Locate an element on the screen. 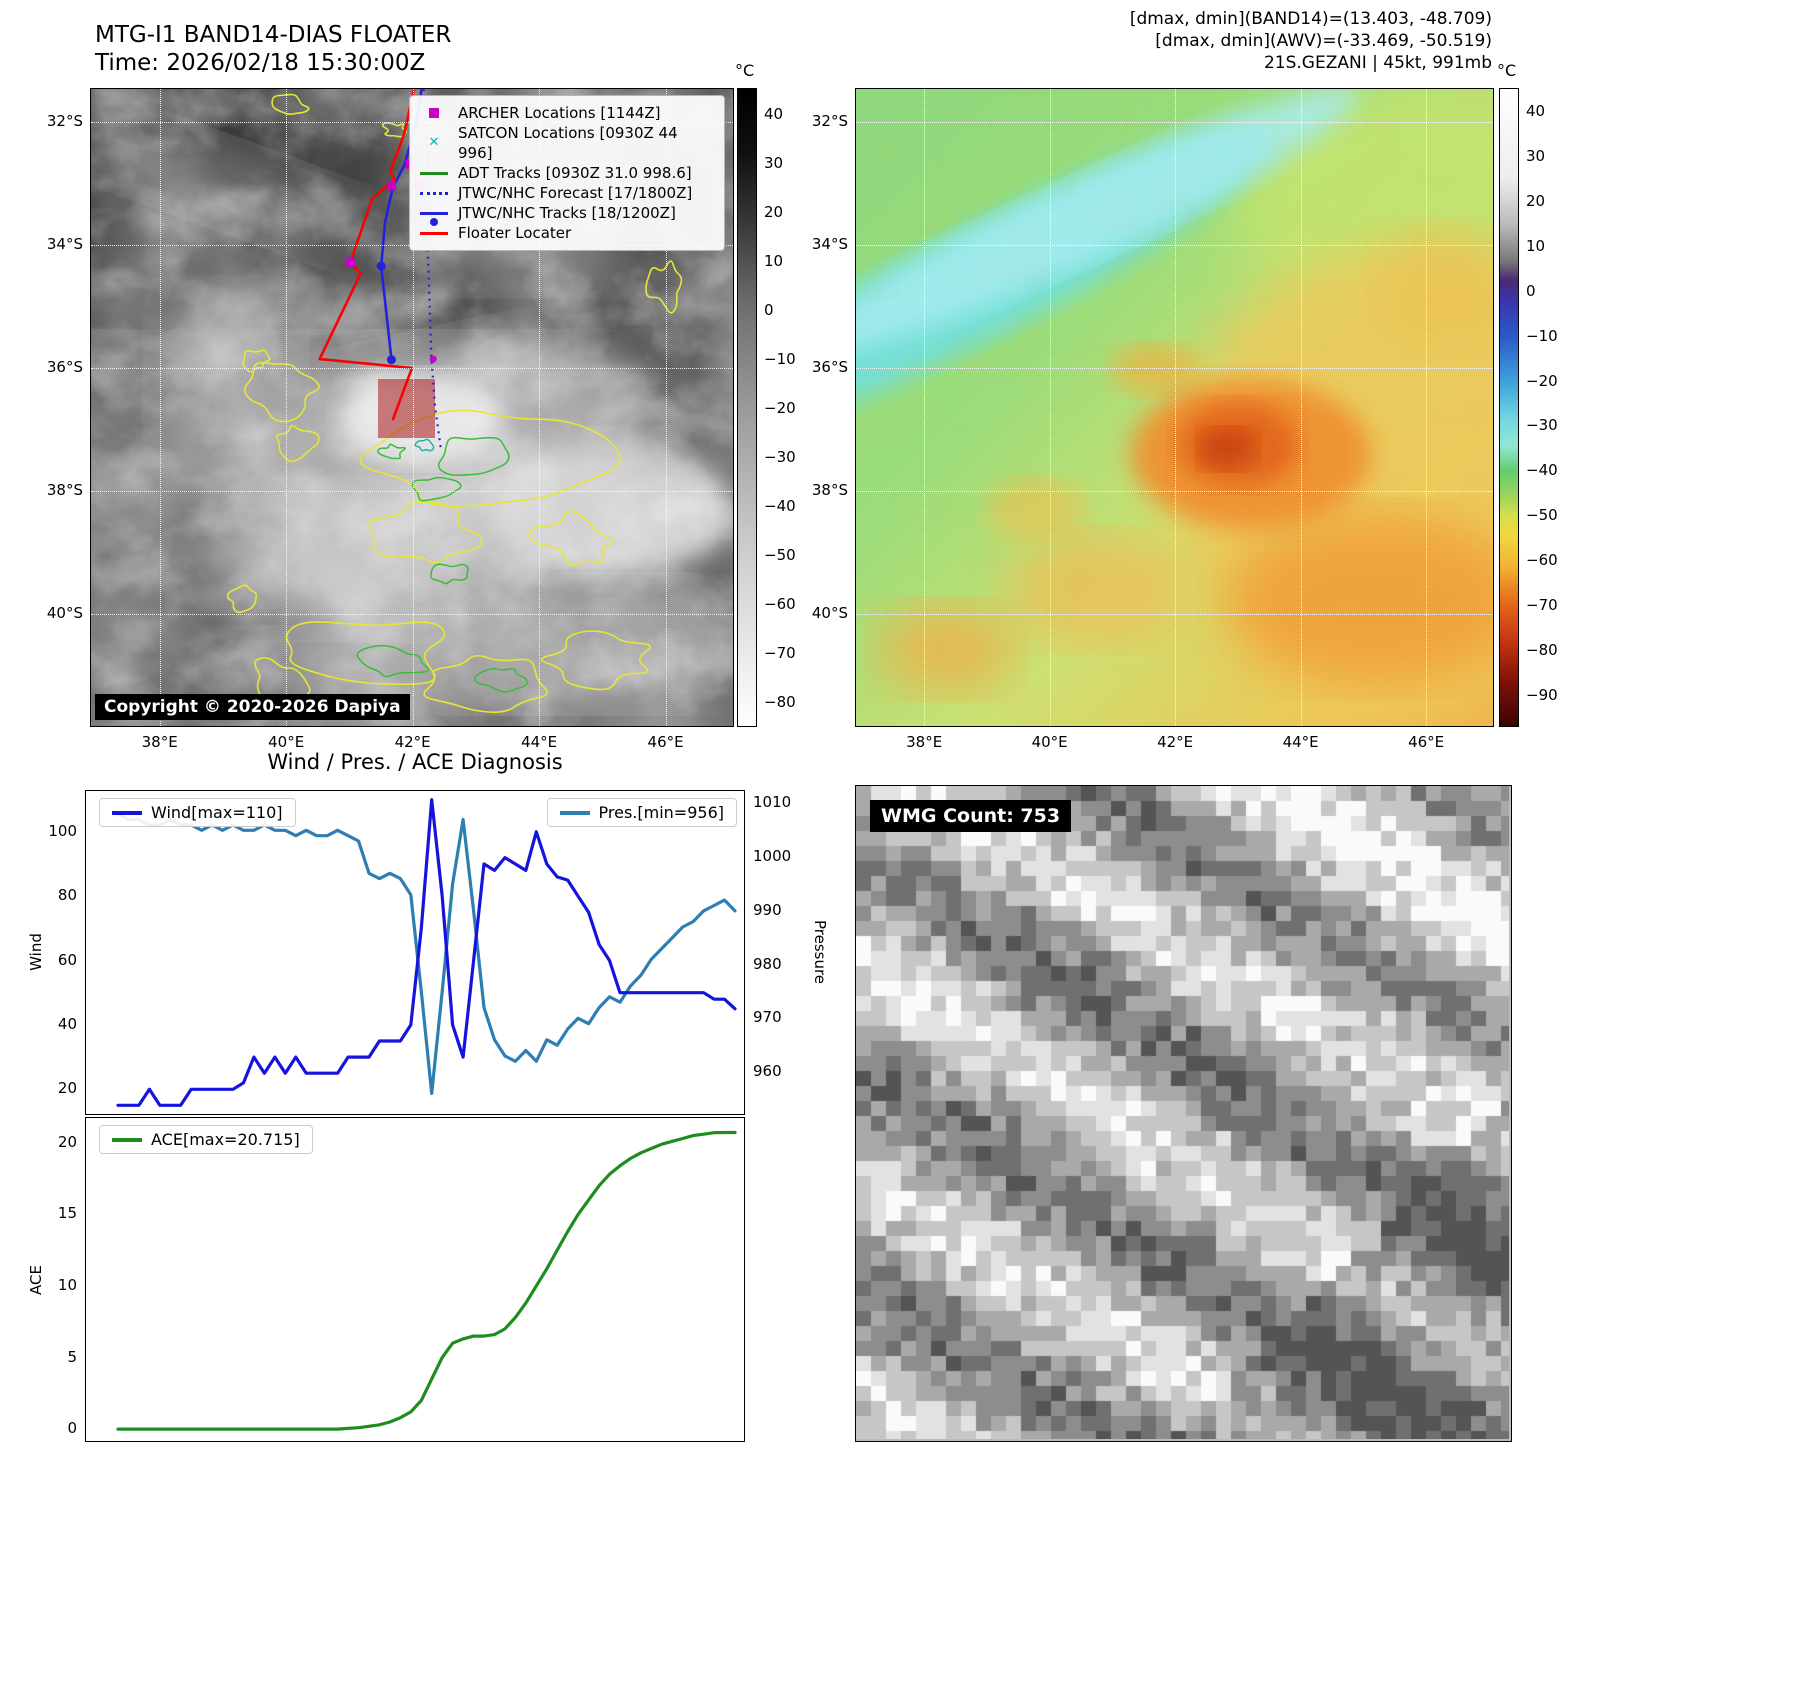 This screenshot has width=1797, height=1690. chart-legend-label: Wind[max=110] is located at coordinates (217, 812).